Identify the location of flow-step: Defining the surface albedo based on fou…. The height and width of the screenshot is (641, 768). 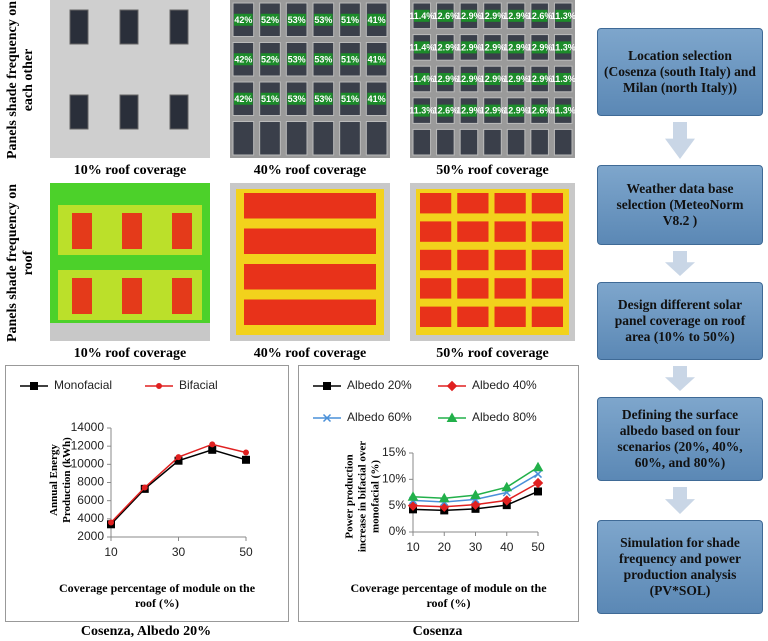
(680, 439).